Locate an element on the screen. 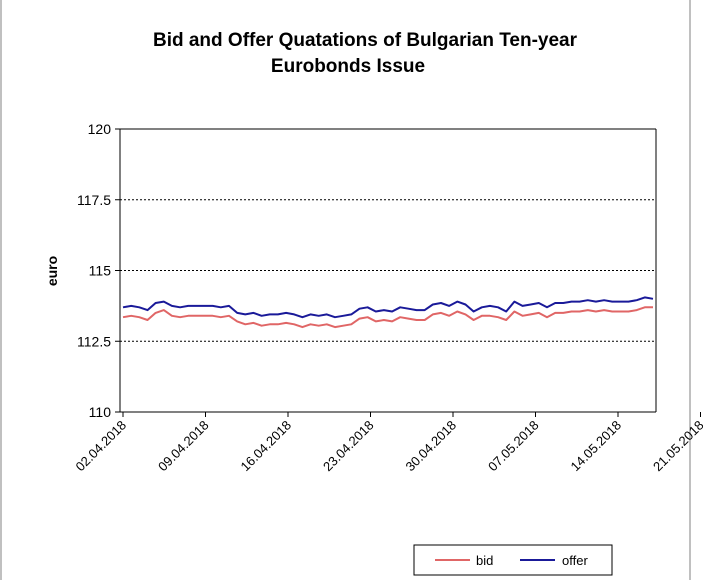 Image resolution: width=703 pixels, height=580 pixels. legend-label-offer: offer is located at coordinates (575, 560).